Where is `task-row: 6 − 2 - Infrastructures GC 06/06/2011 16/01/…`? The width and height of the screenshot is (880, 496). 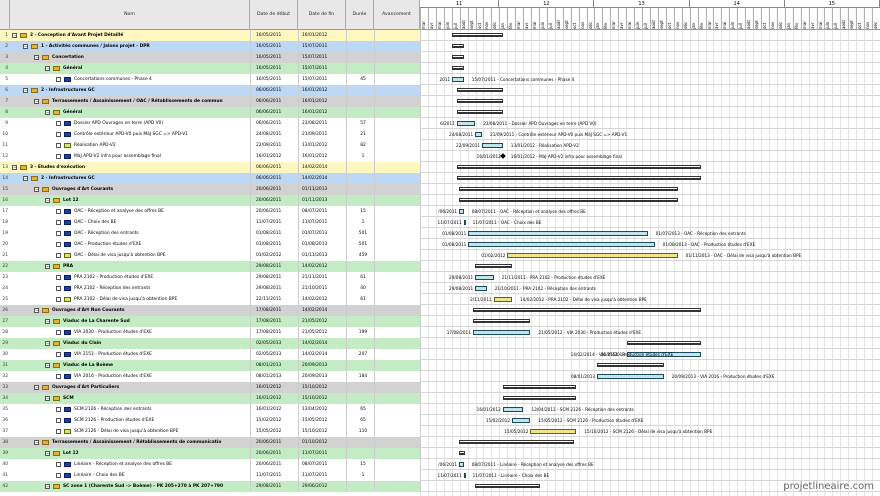
task-row: 6 − 2 - Infrastructures GC 06/06/2011 16/01/… is located at coordinates (440, 90).